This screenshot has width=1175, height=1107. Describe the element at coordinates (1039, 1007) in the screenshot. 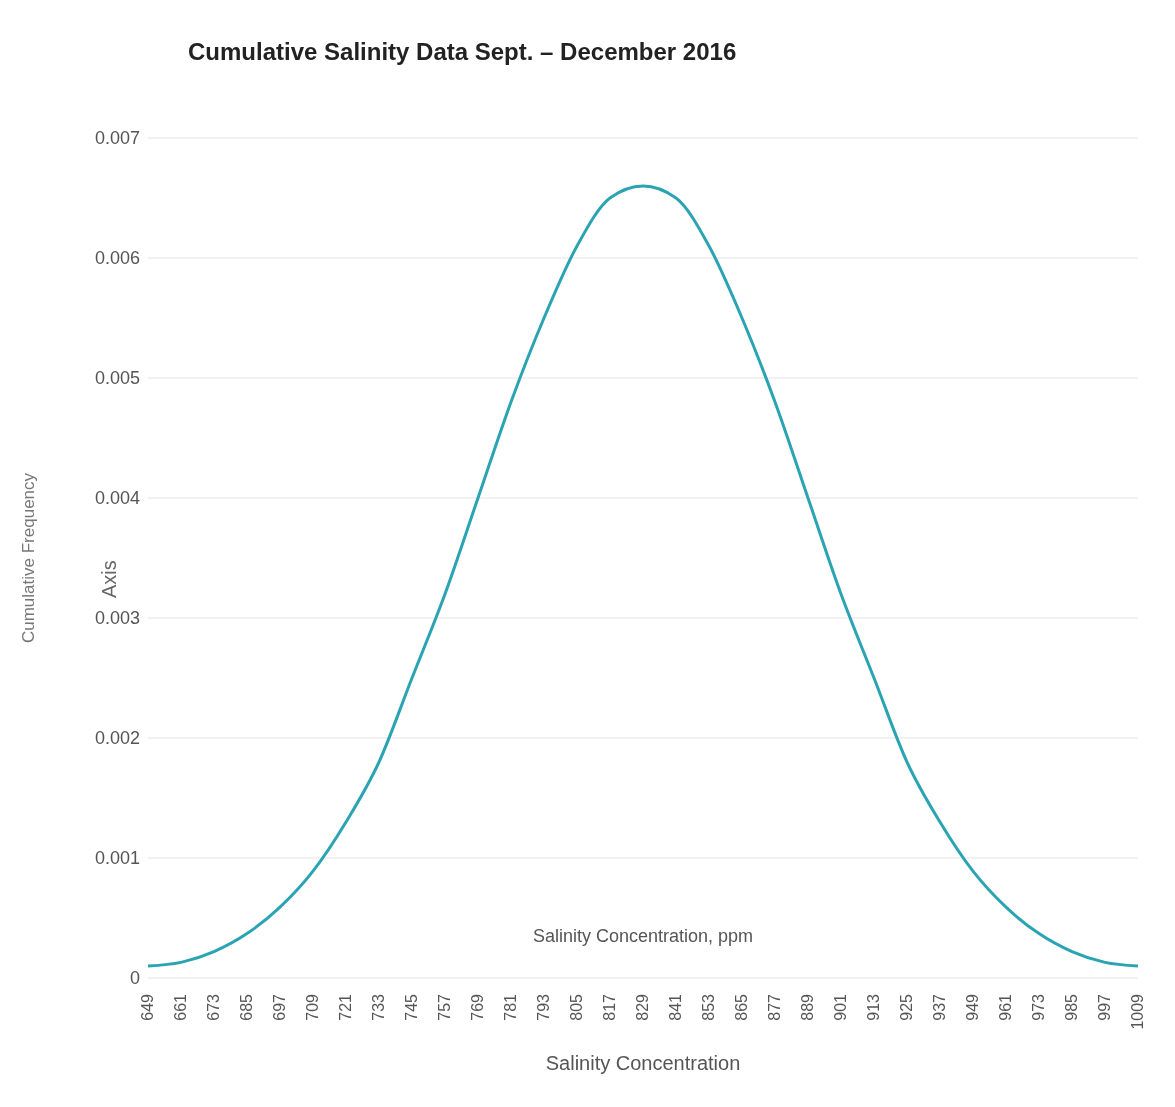

I see `x-tick-label: 973` at that location.